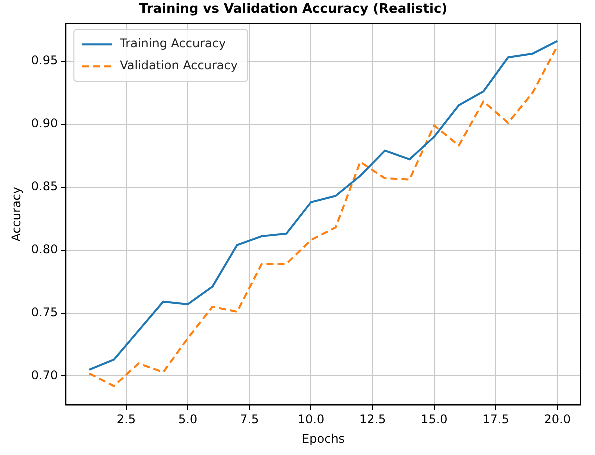 The height and width of the screenshot is (455, 595). What do you see at coordinates (16, 214) in the screenshot?
I see `y-axis-title: Accuracy` at bounding box center [16, 214].